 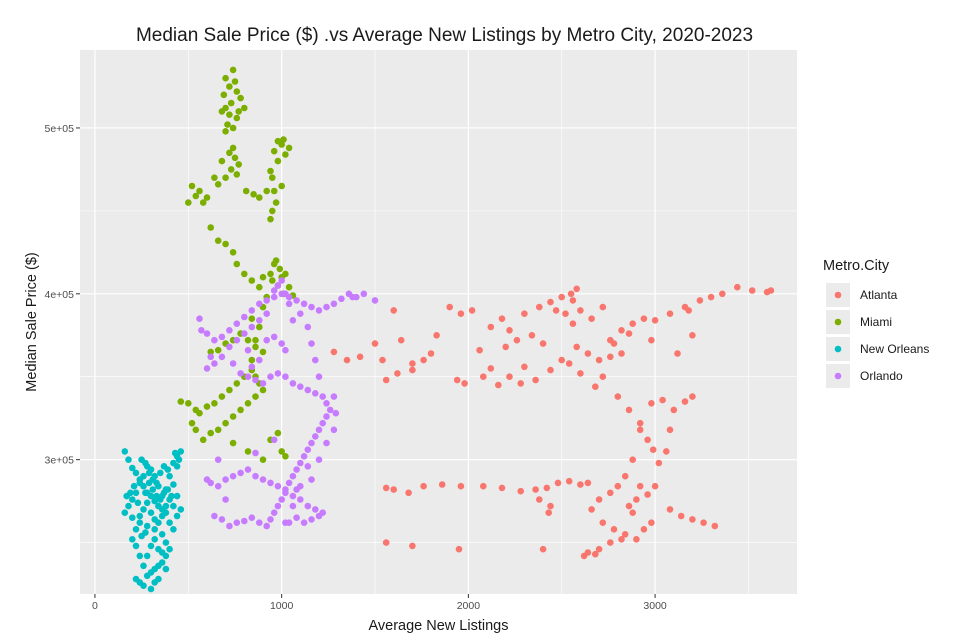 I want to click on x-axis-title: Average New Listings, so click(x=439, y=626).